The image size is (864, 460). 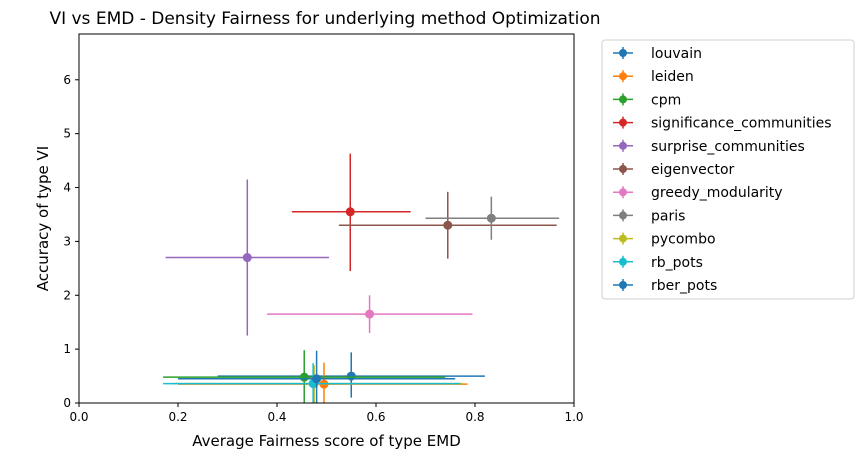 What do you see at coordinates (67, 80) in the screenshot?
I see `y-tick-label: 6` at bounding box center [67, 80].